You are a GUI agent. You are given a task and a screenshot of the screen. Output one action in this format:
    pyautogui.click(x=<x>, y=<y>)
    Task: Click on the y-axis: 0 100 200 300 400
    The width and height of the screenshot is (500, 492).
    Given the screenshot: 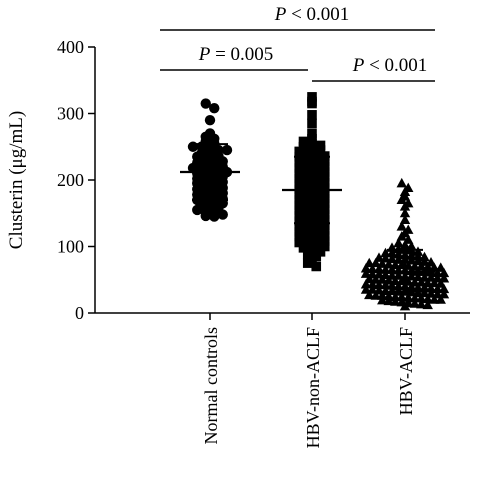 What is the action you would take?
    pyautogui.click(x=76, y=180)
    